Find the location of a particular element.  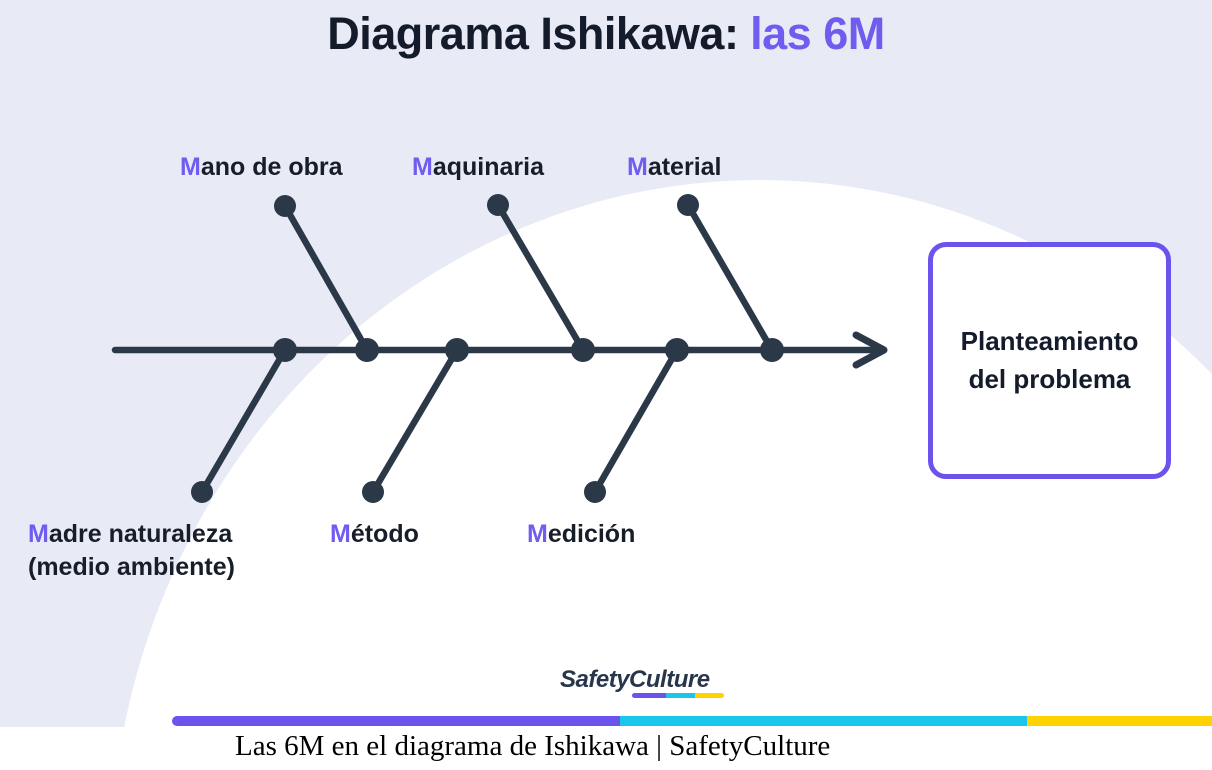

problem-statement-box: Planteamiento del problema is located at coordinates (1049, 360).